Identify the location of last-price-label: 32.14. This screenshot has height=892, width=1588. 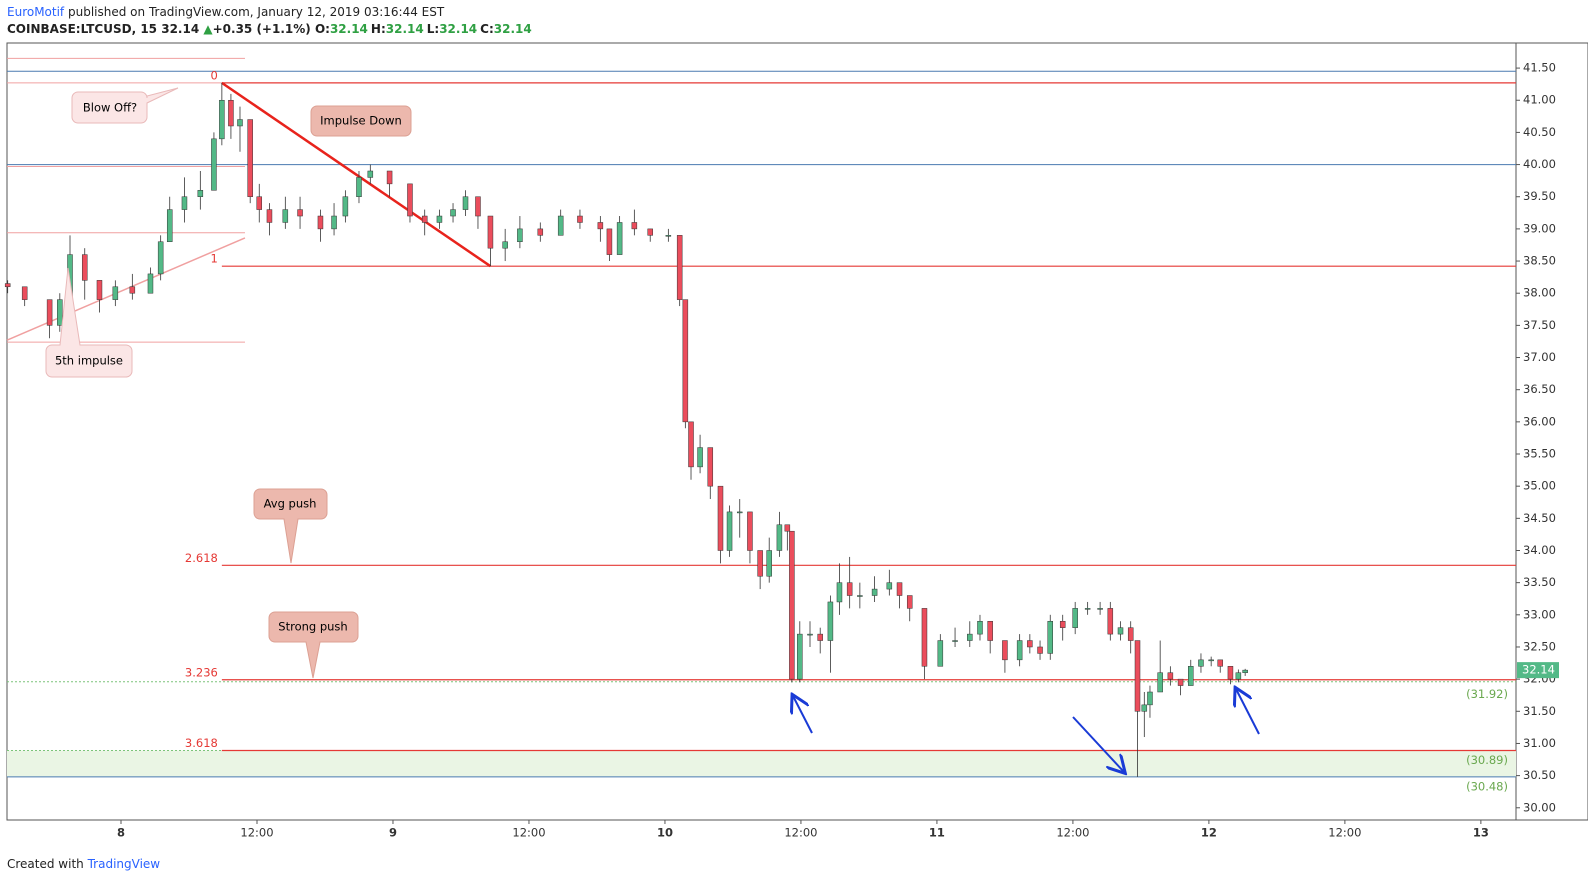
(1538, 670).